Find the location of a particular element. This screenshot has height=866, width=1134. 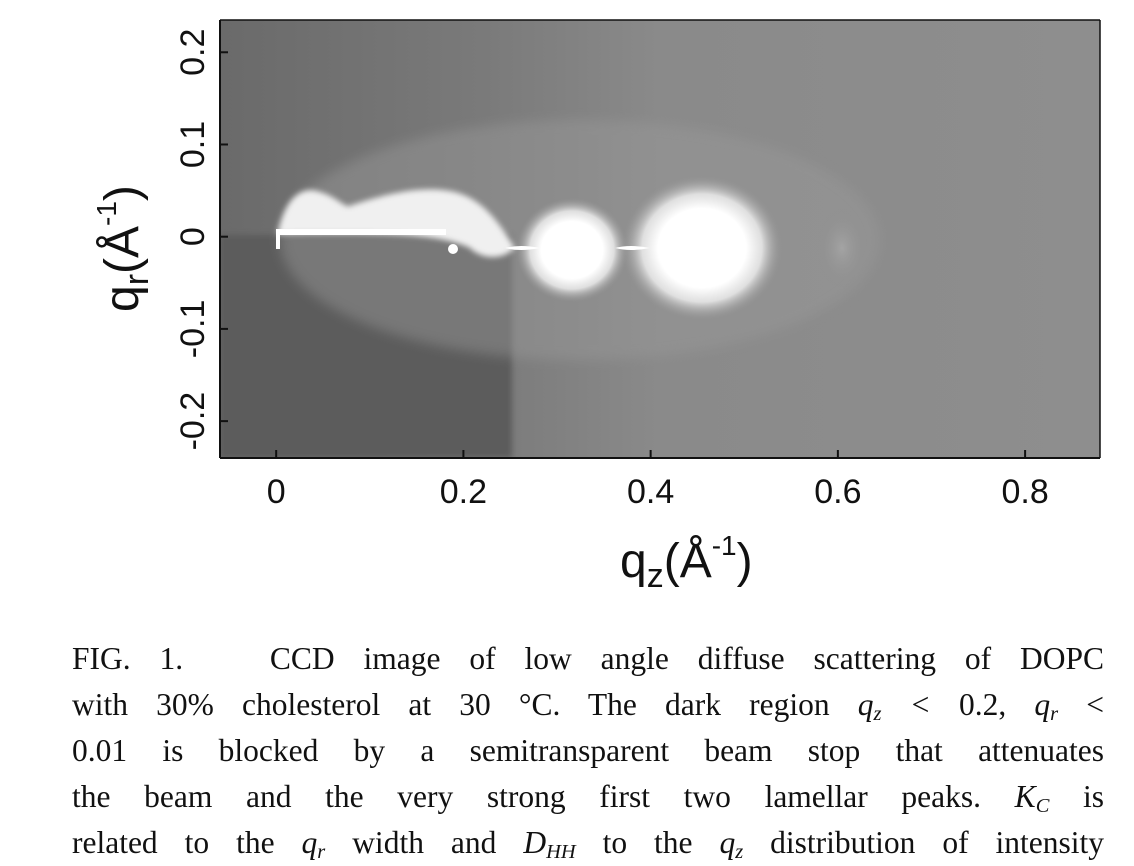

x-tick-label: 0 is located at coordinates (276, 492).